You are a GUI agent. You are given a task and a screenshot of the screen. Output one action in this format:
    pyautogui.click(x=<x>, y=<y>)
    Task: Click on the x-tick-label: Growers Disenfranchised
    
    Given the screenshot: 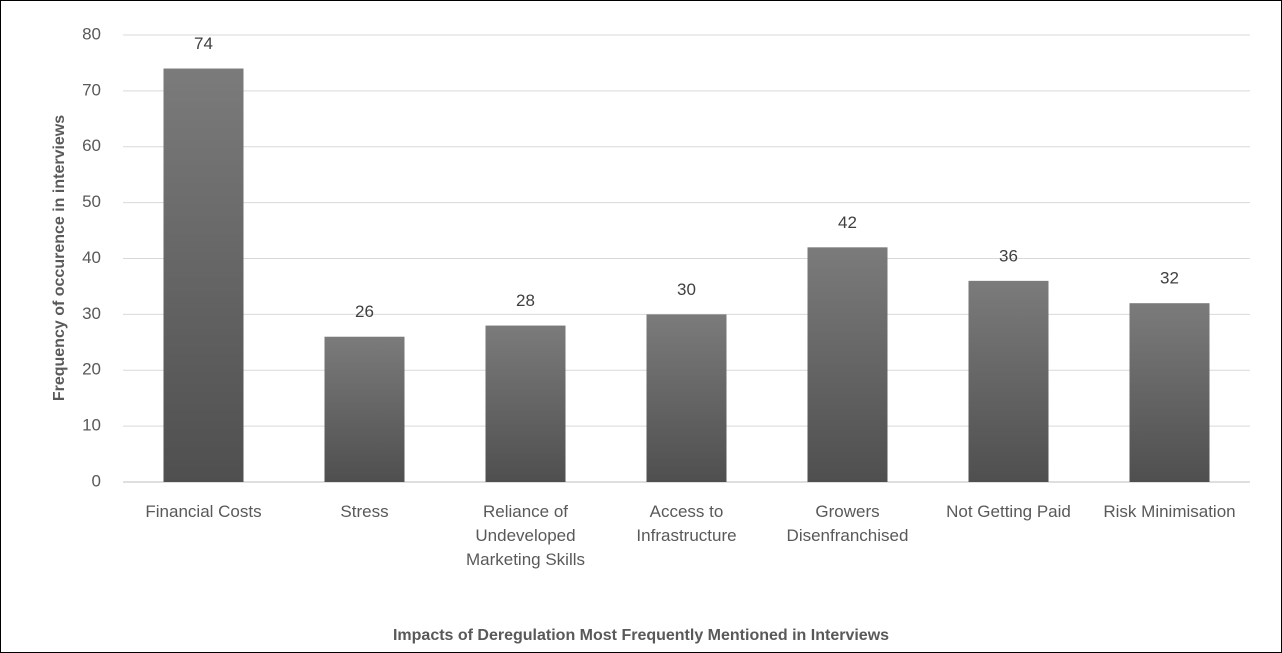 What is the action you would take?
    pyautogui.click(x=847, y=523)
    